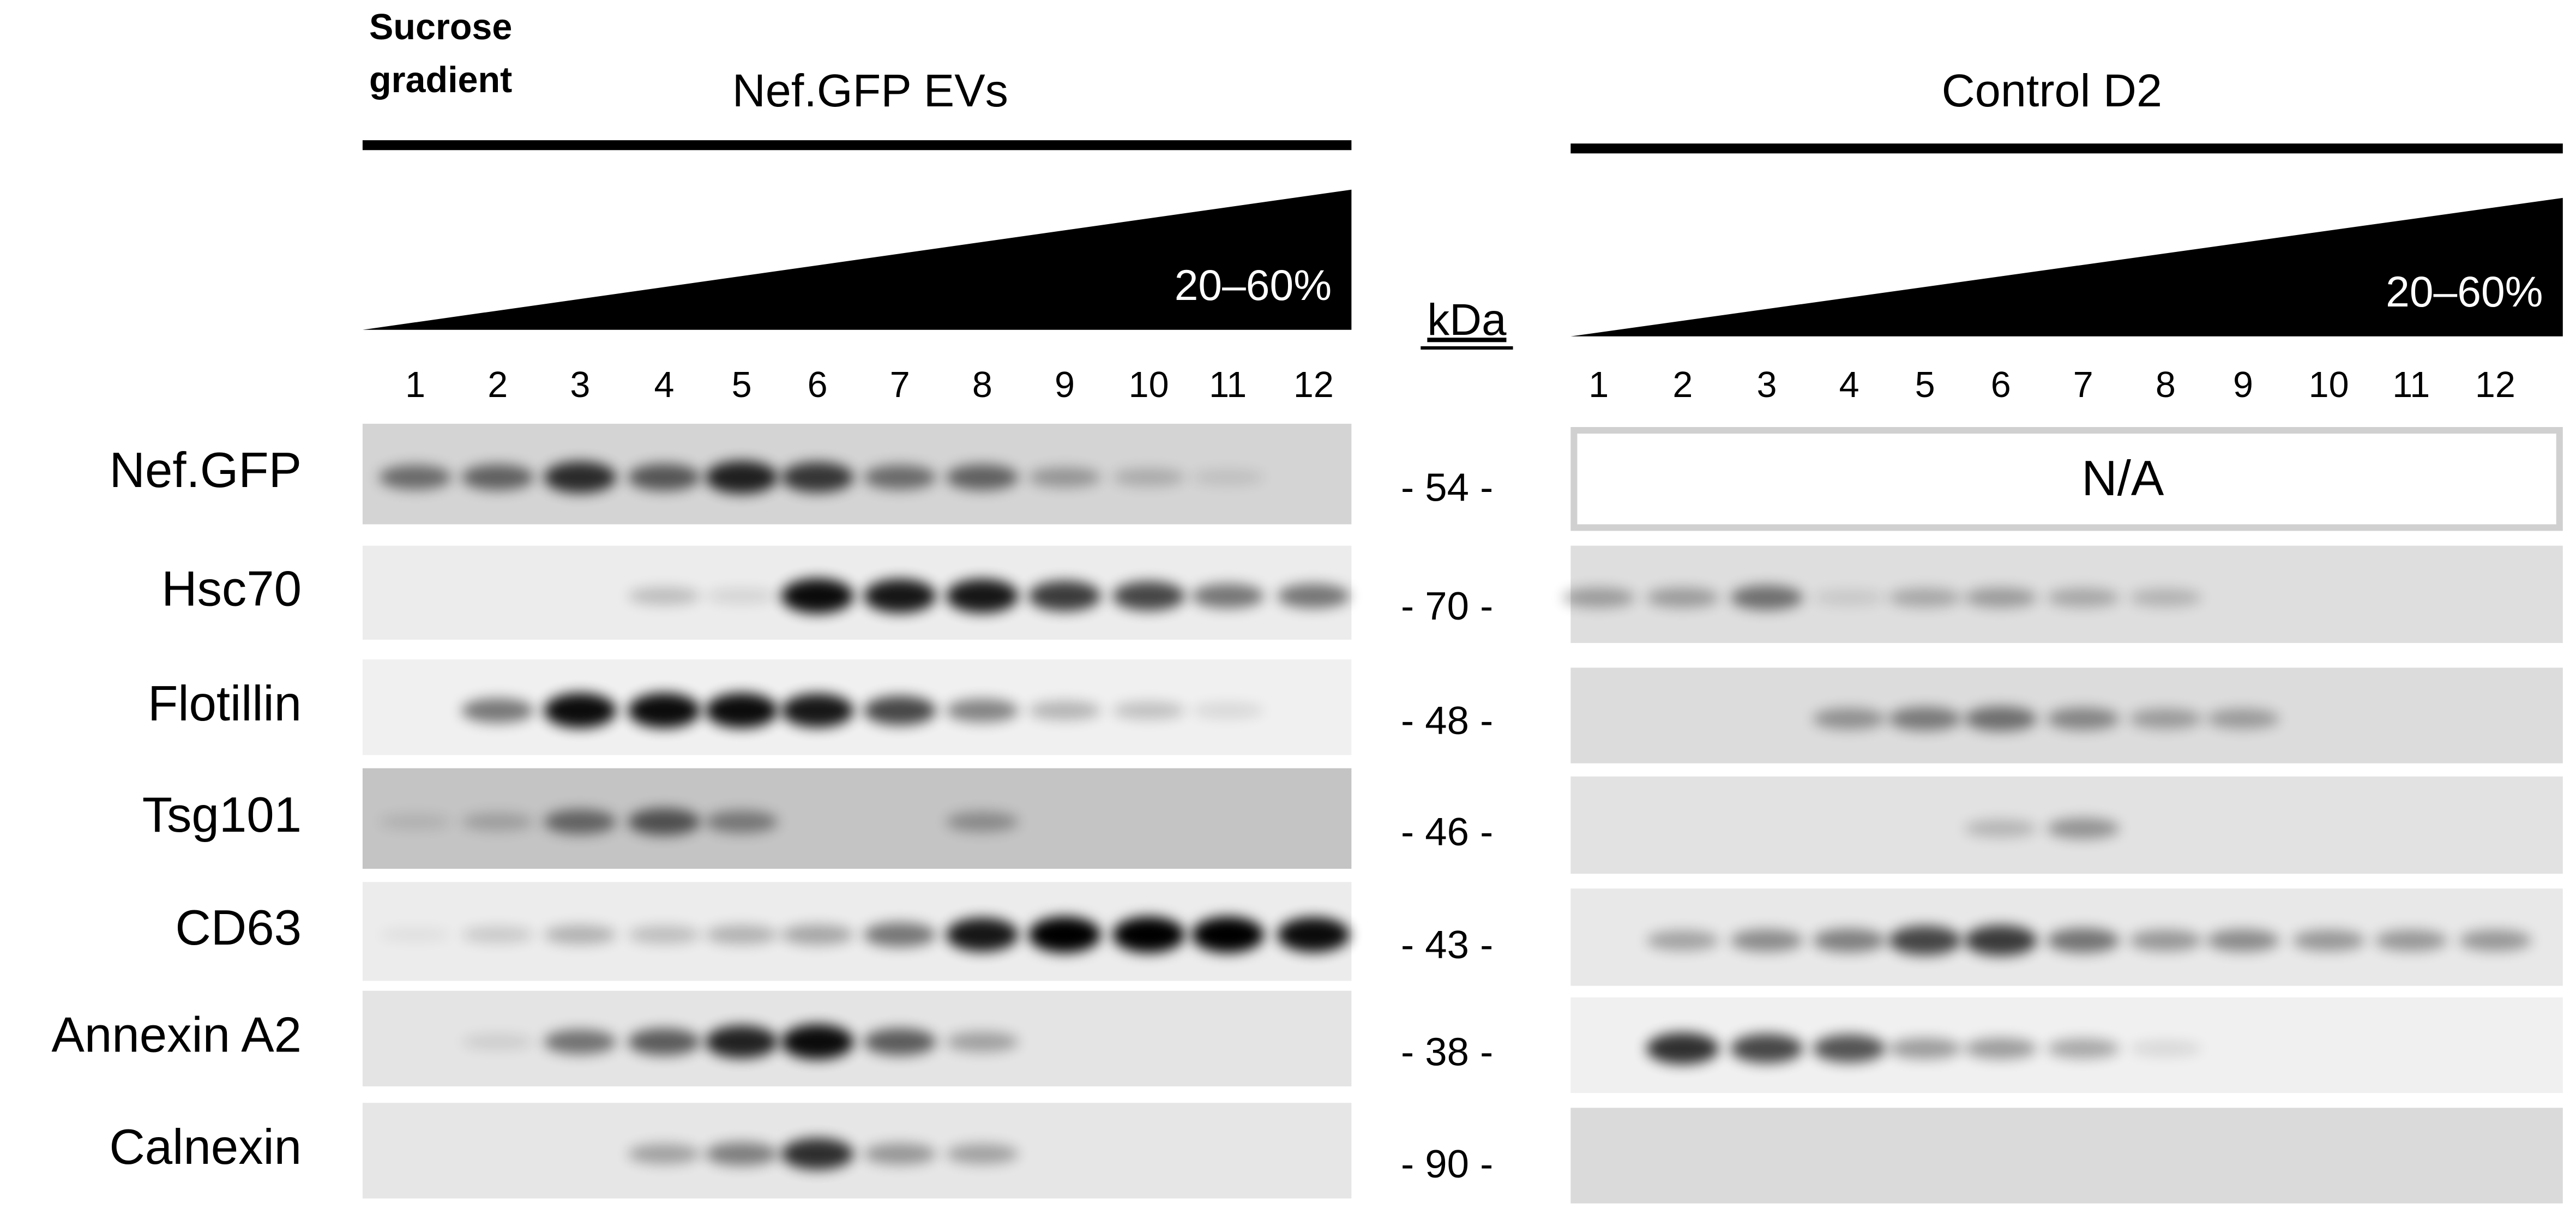 The image size is (2576, 1220). Describe the element at coordinates (440, 80) in the screenshot. I see `sucrose-label: gradient` at that location.